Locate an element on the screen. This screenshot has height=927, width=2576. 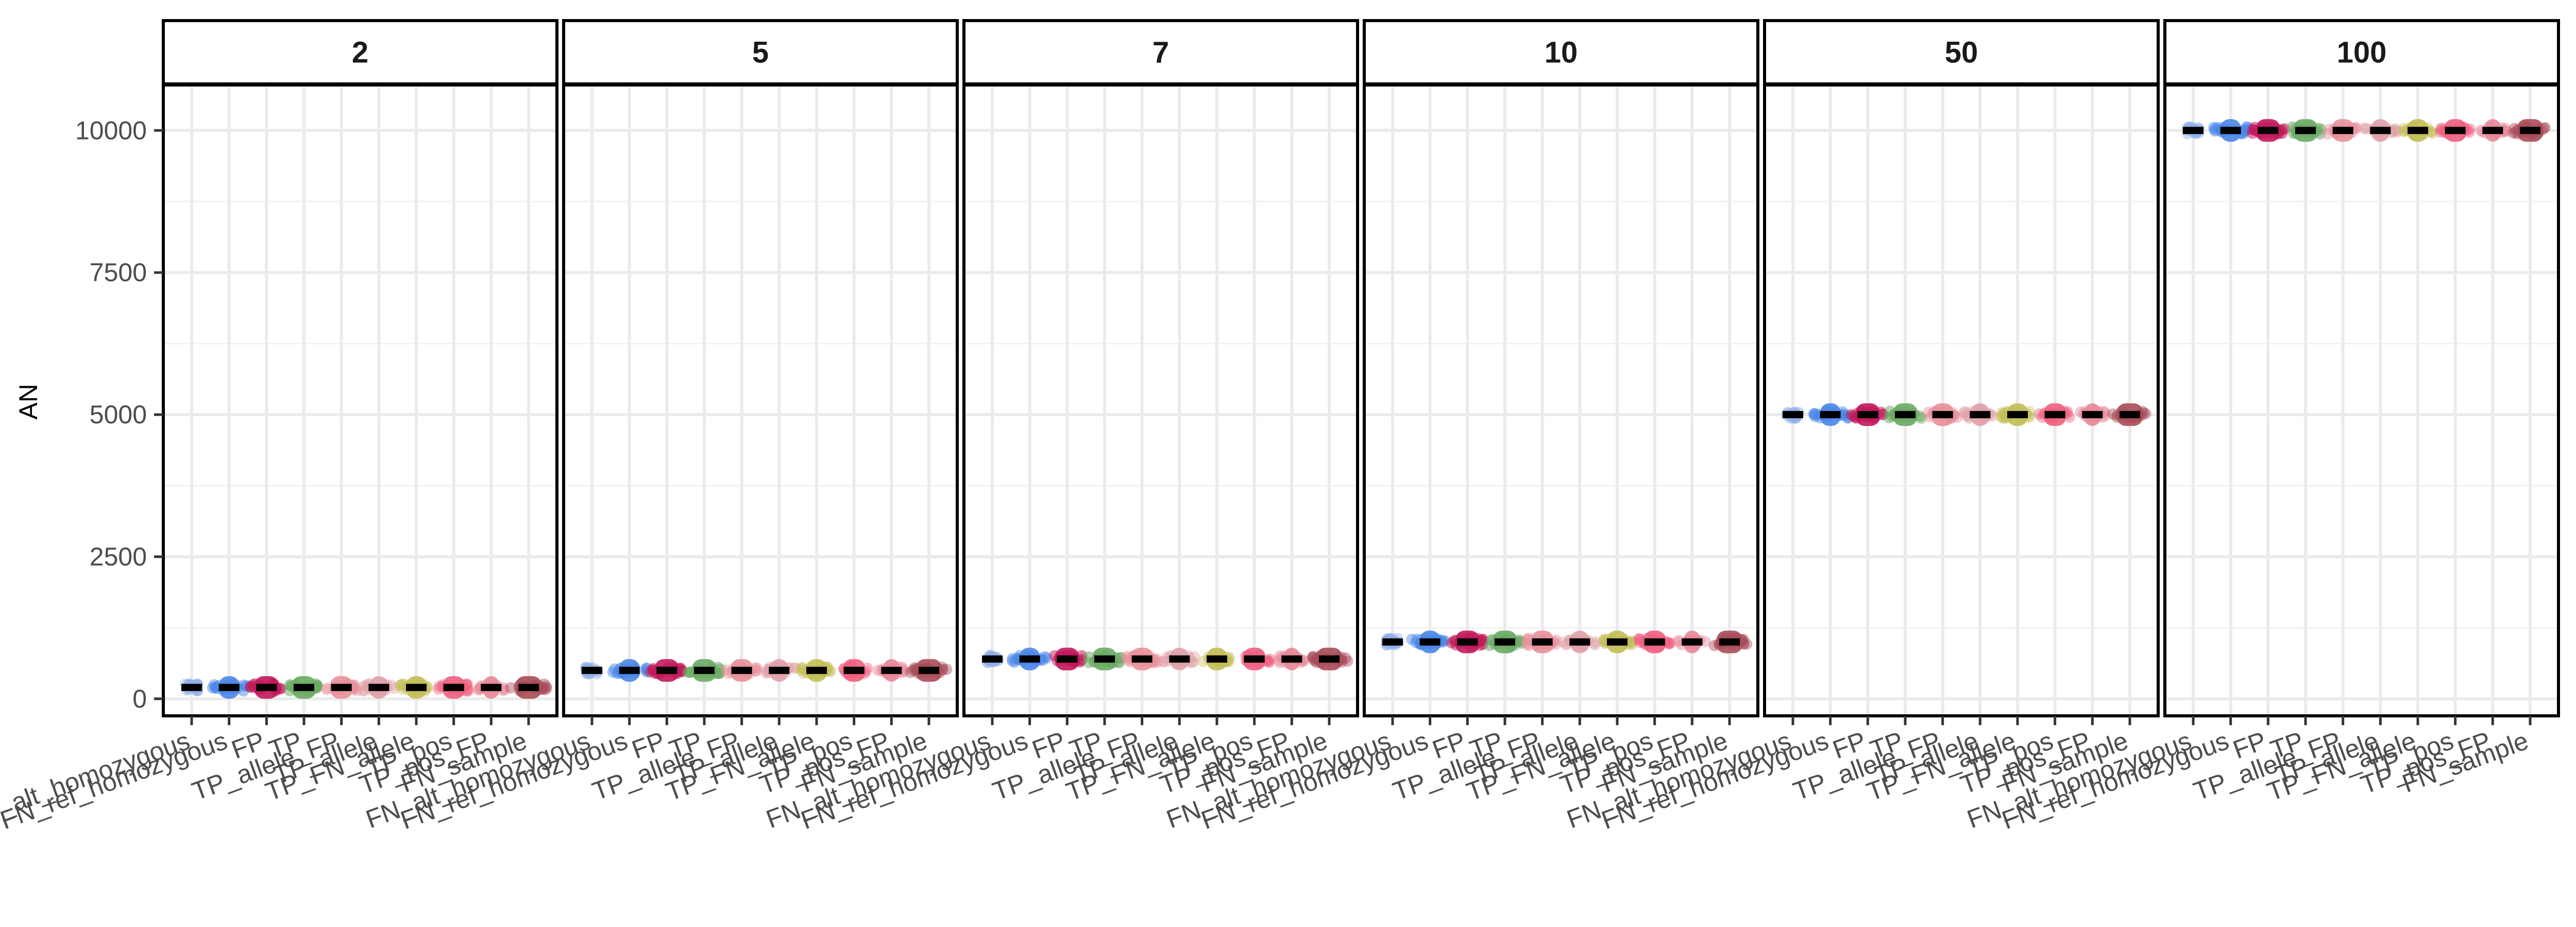
facet-label: 7 is located at coordinates (1161, 53).